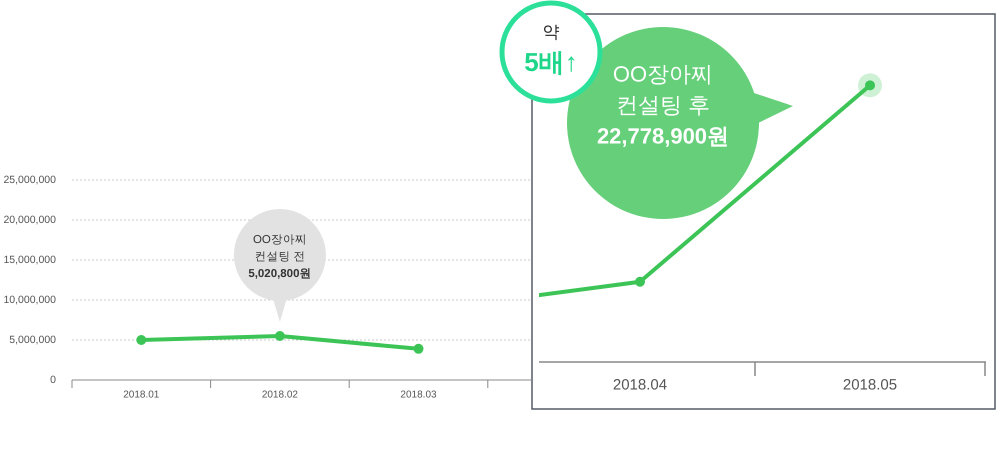  Describe the element at coordinates (29, 300) in the screenshot. I see `y-tick-label: 10,000,000` at that location.